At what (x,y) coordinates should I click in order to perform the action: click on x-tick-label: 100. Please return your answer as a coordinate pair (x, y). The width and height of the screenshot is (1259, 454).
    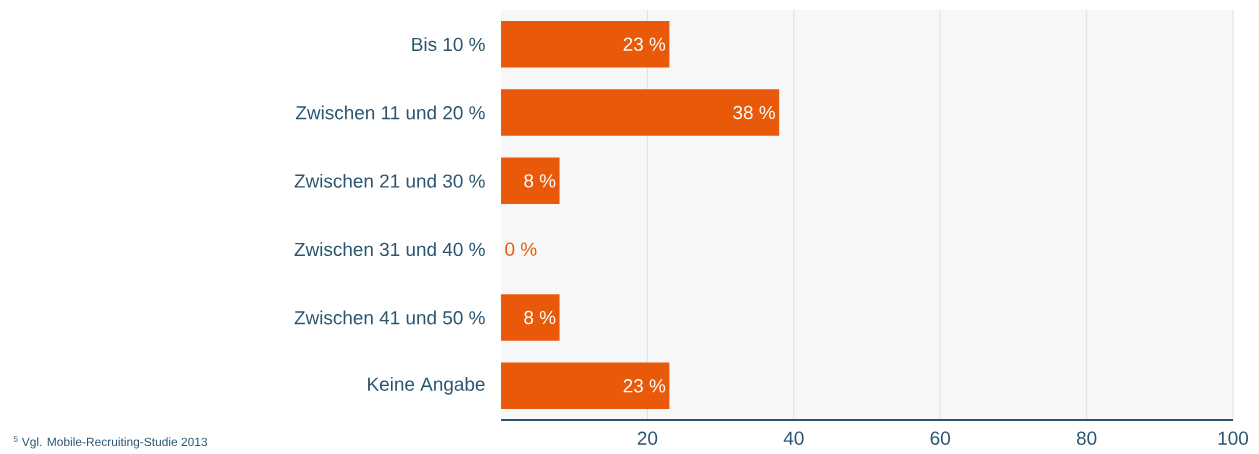
    Looking at the image, I should click on (1233, 438).